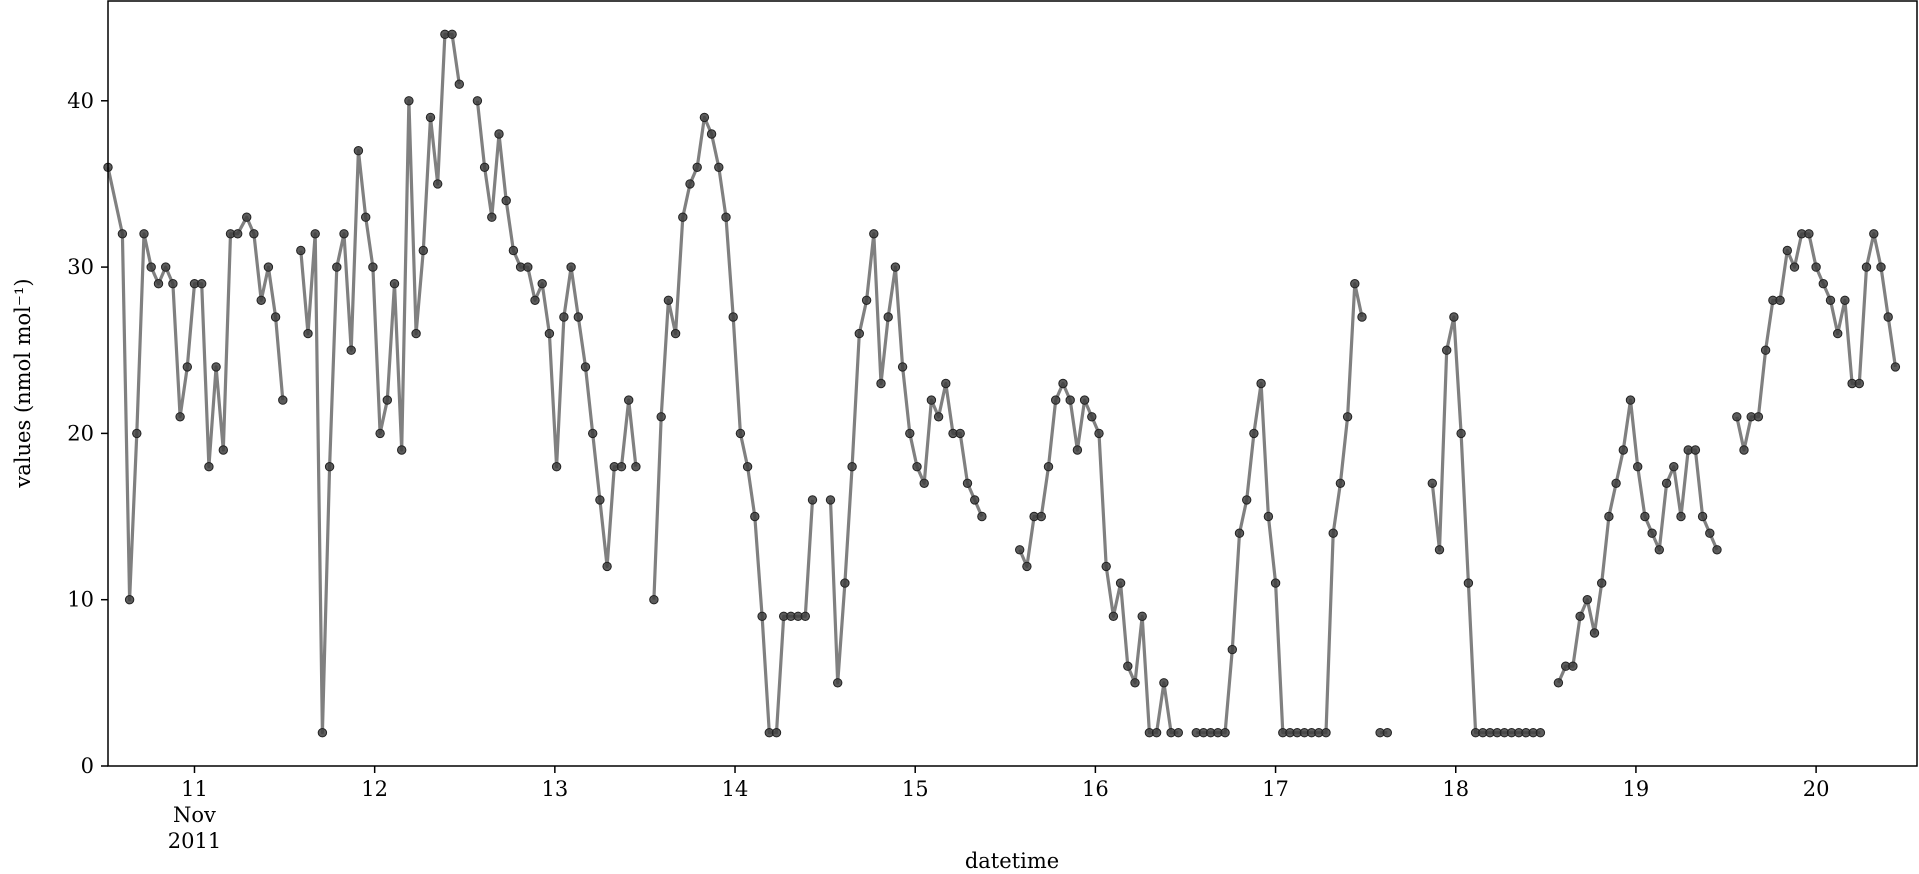  Describe the element at coordinates (194, 815) in the screenshot. I see `x-tick-sublabel-month: Nov` at that location.